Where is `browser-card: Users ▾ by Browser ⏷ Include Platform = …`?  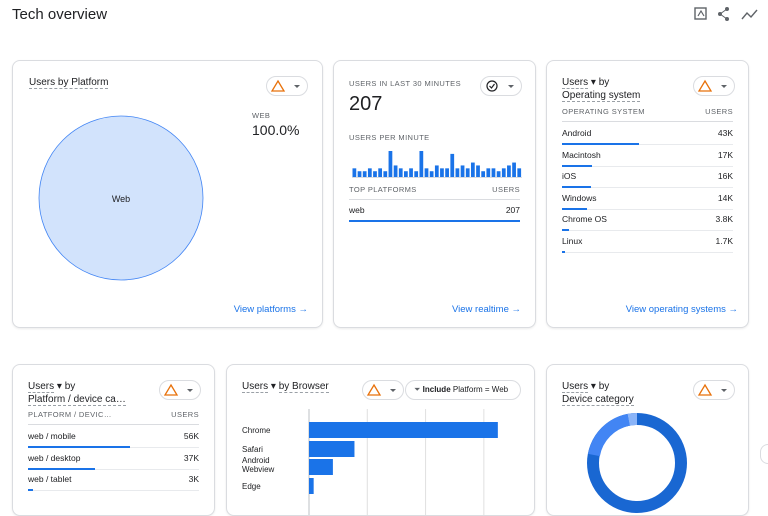 browser-card: Users ▾ by Browser ⏷ Include Platform = … is located at coordinates (380, 440).